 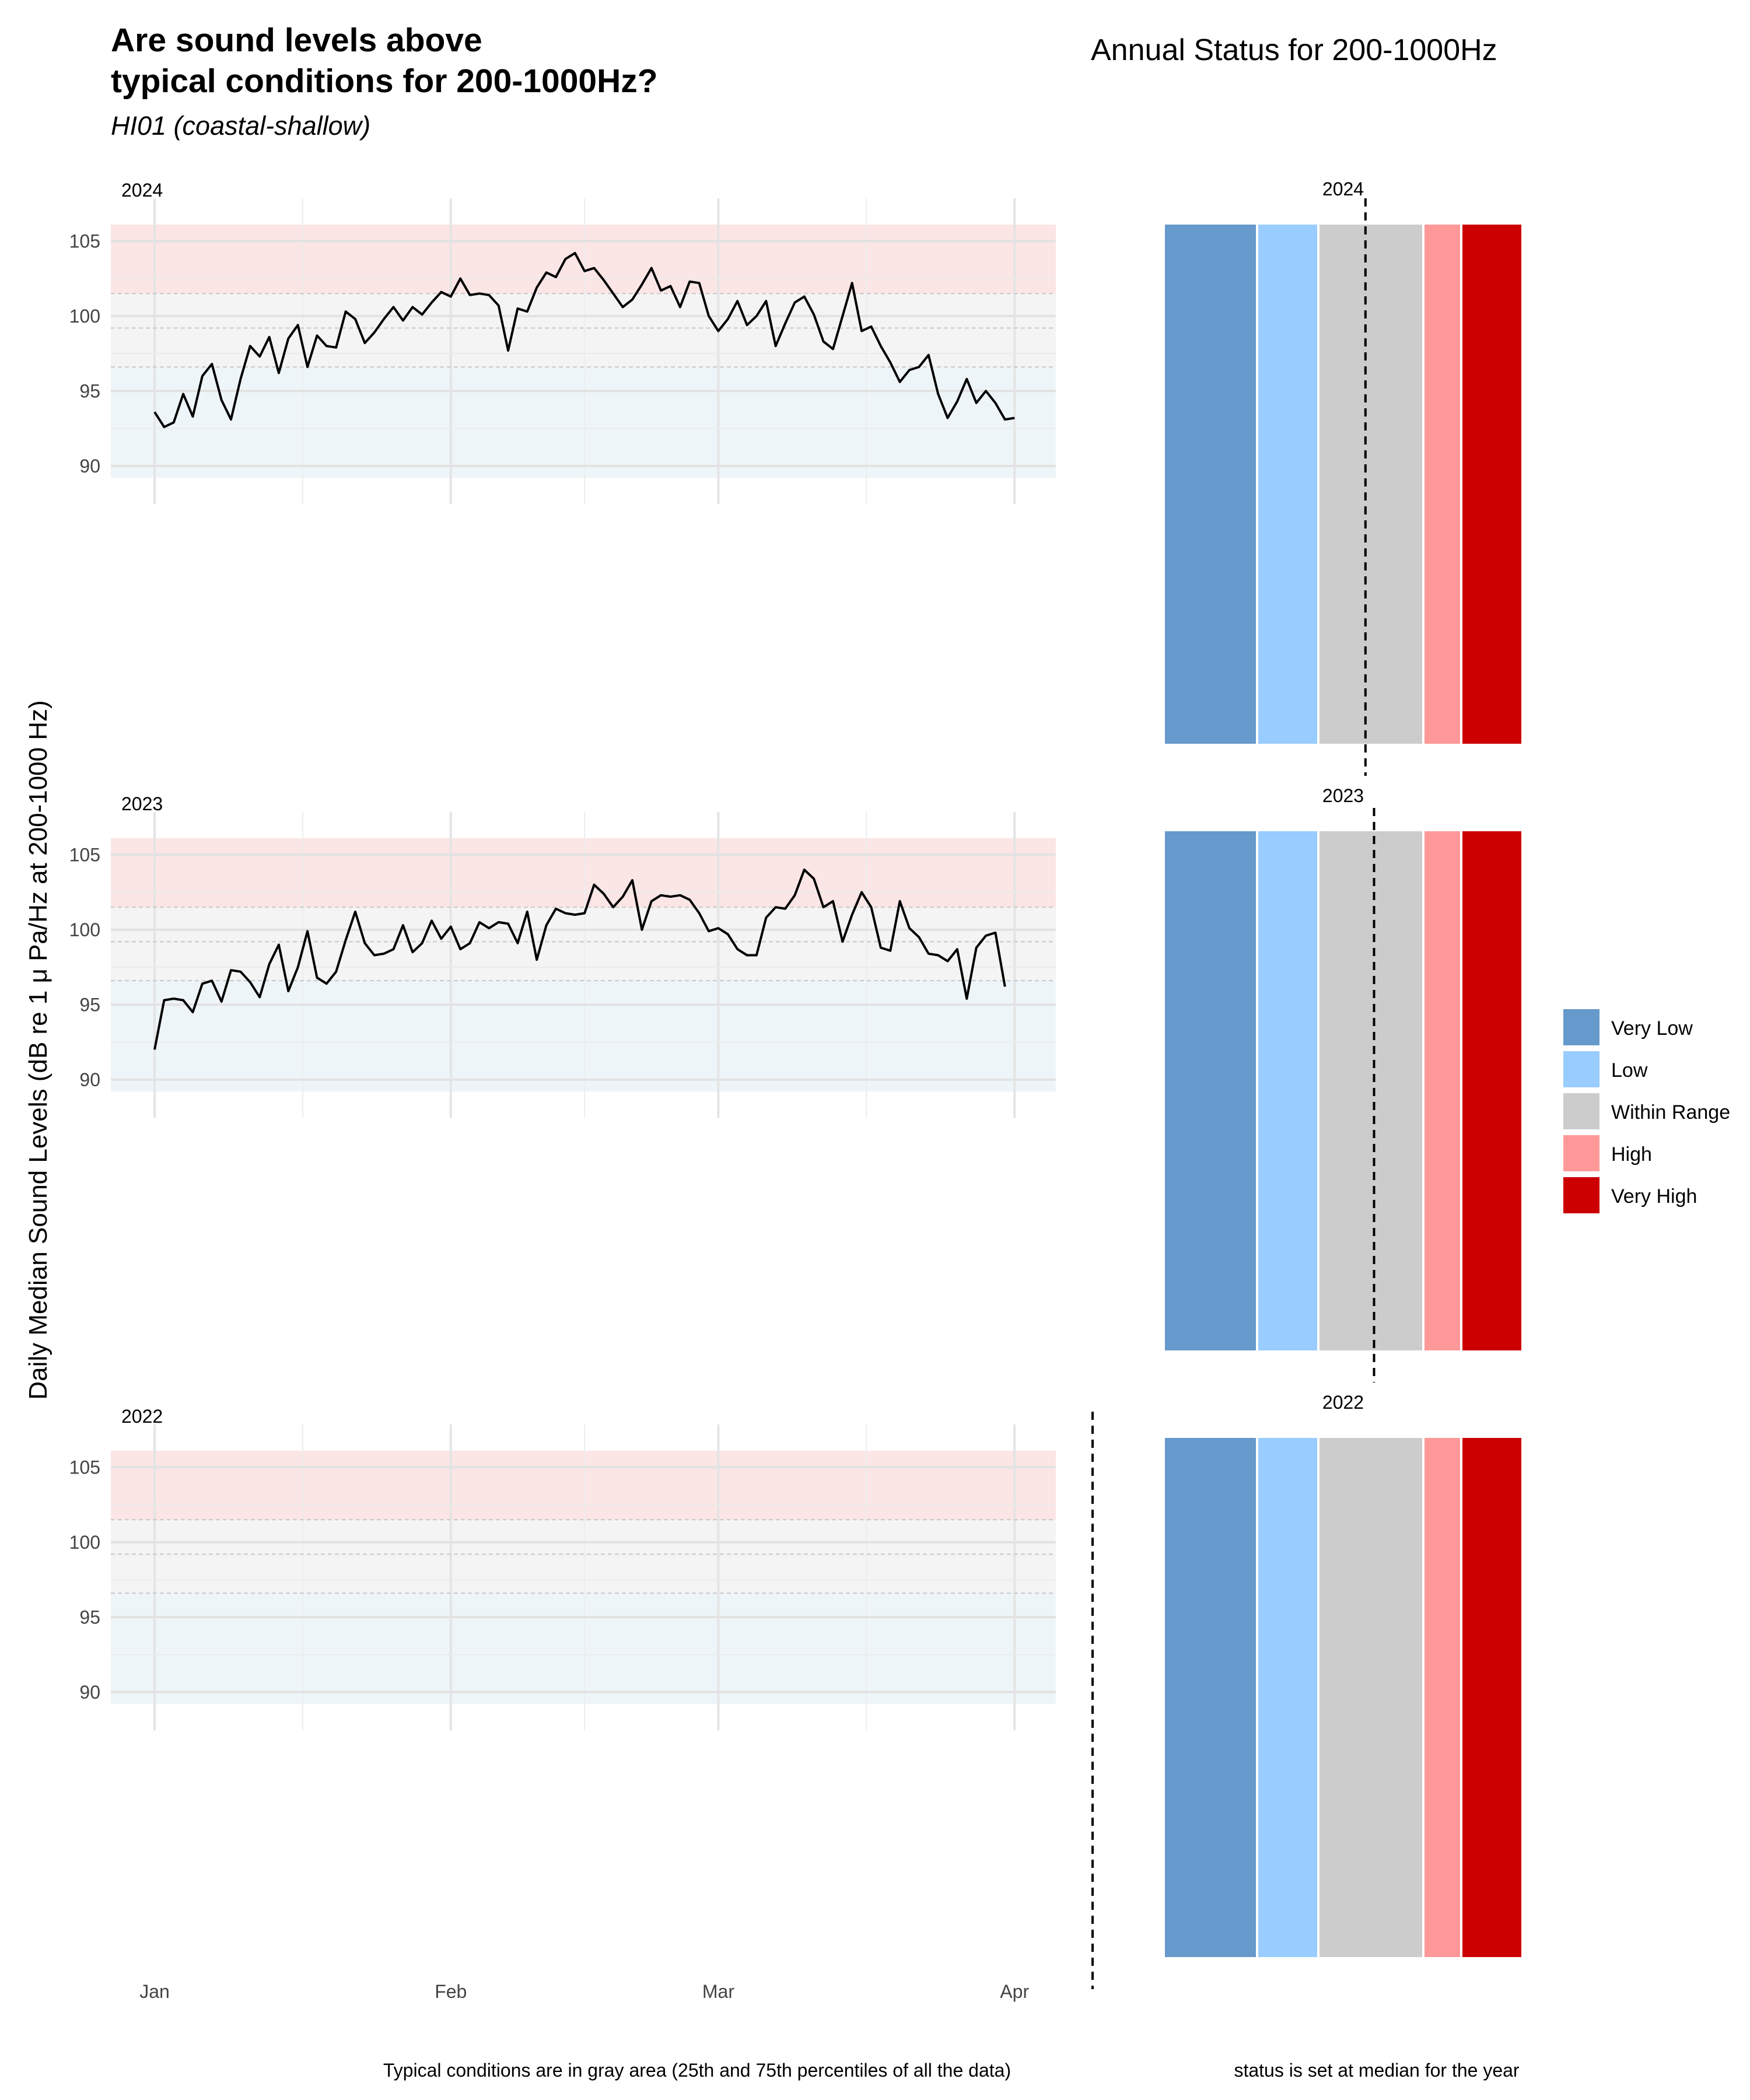 What do you see at coordinates (241, 126) in the screenshot?
I see `chart-subtitle: HI01 (coastal-shallow)` at bounding box center [241, 126].